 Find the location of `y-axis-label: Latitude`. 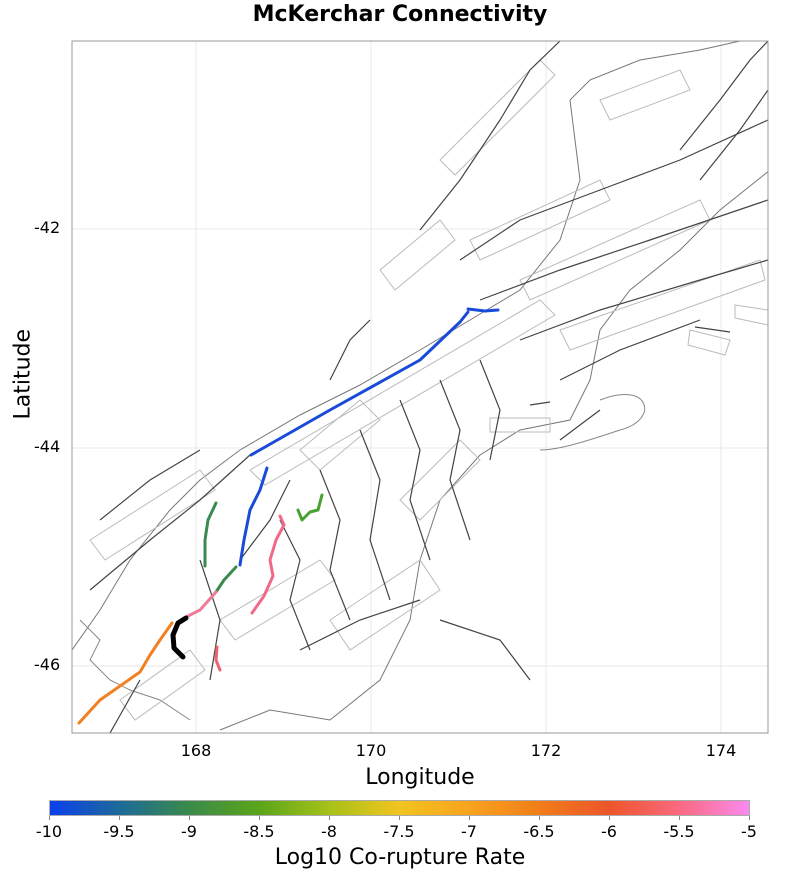

y-axis-label: Latitude is located at coordinates (23, 374).